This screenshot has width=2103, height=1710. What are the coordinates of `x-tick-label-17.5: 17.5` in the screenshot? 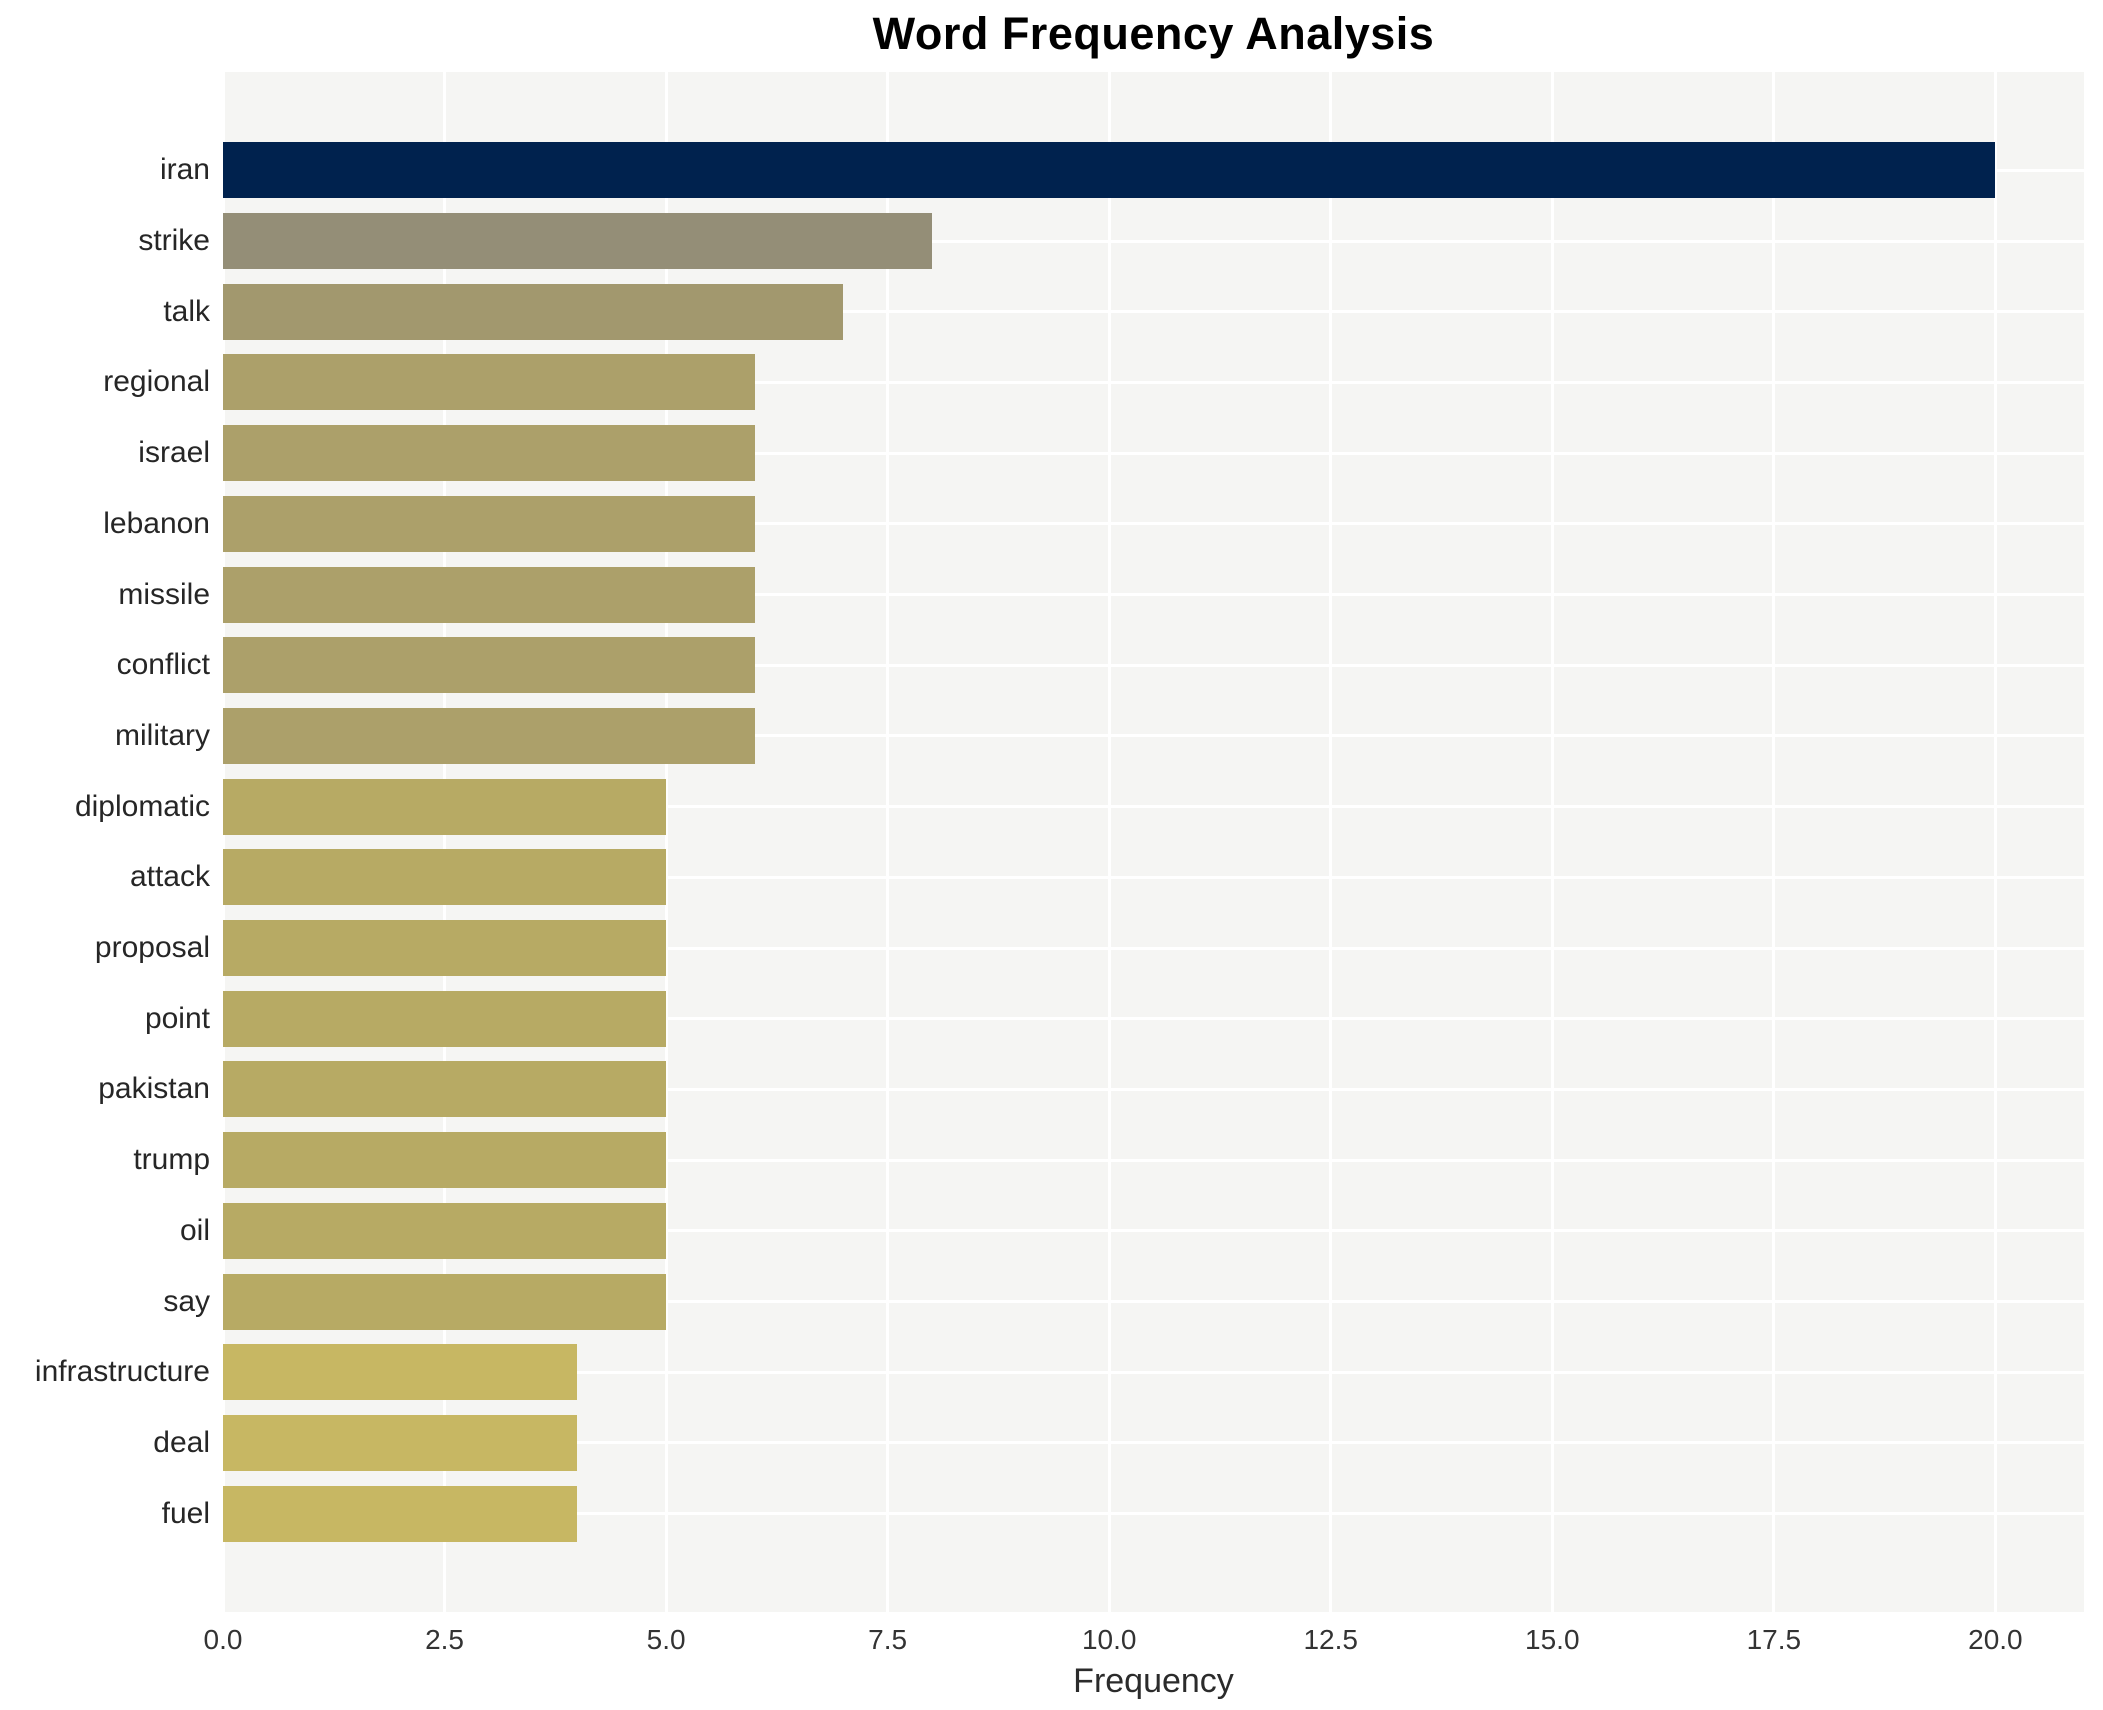 It's located at (1774, 1639).